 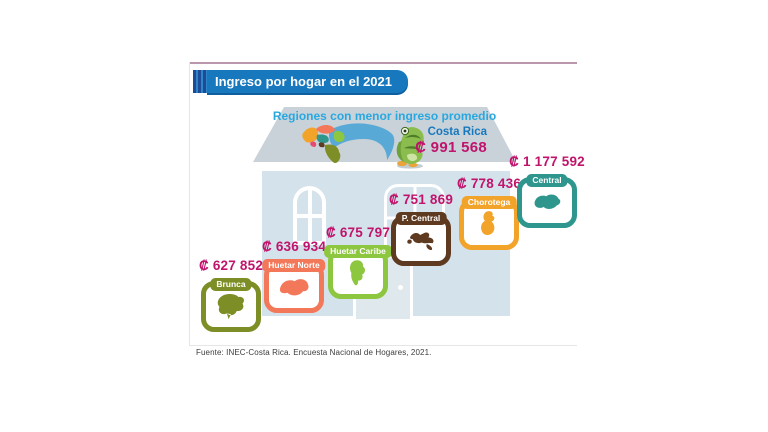 I want to click on frame-left-line, so click(x=189, y=204).